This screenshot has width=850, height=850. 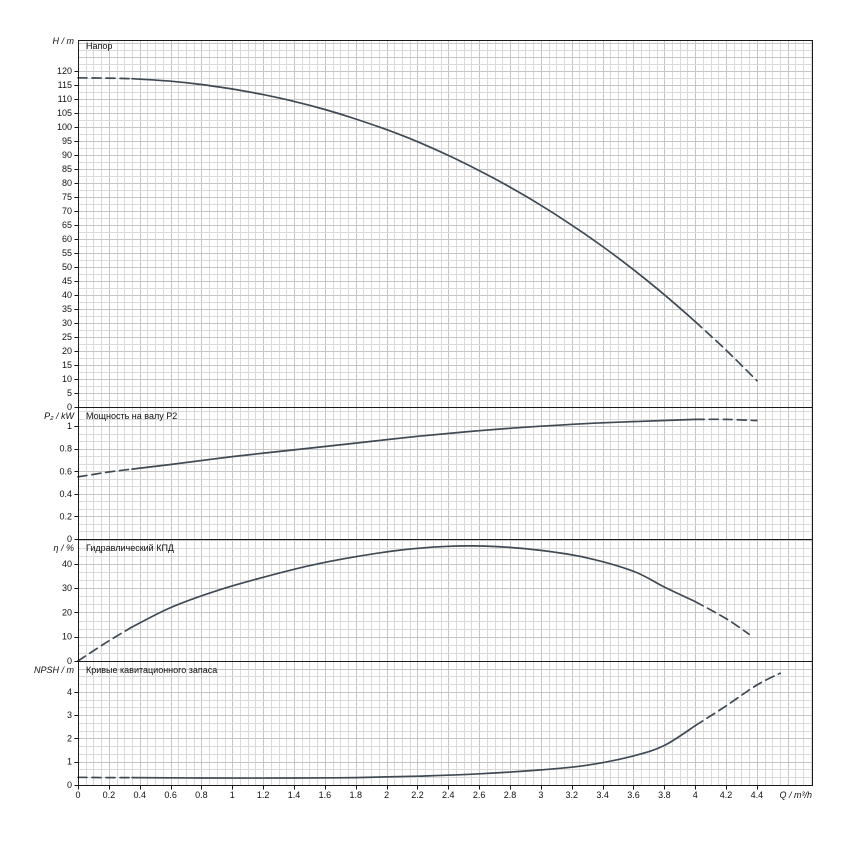 What do you see at coordinates (386, 795) in the screenshot?
I see `x-tick-label: 2` at bounding box center [386, 795].